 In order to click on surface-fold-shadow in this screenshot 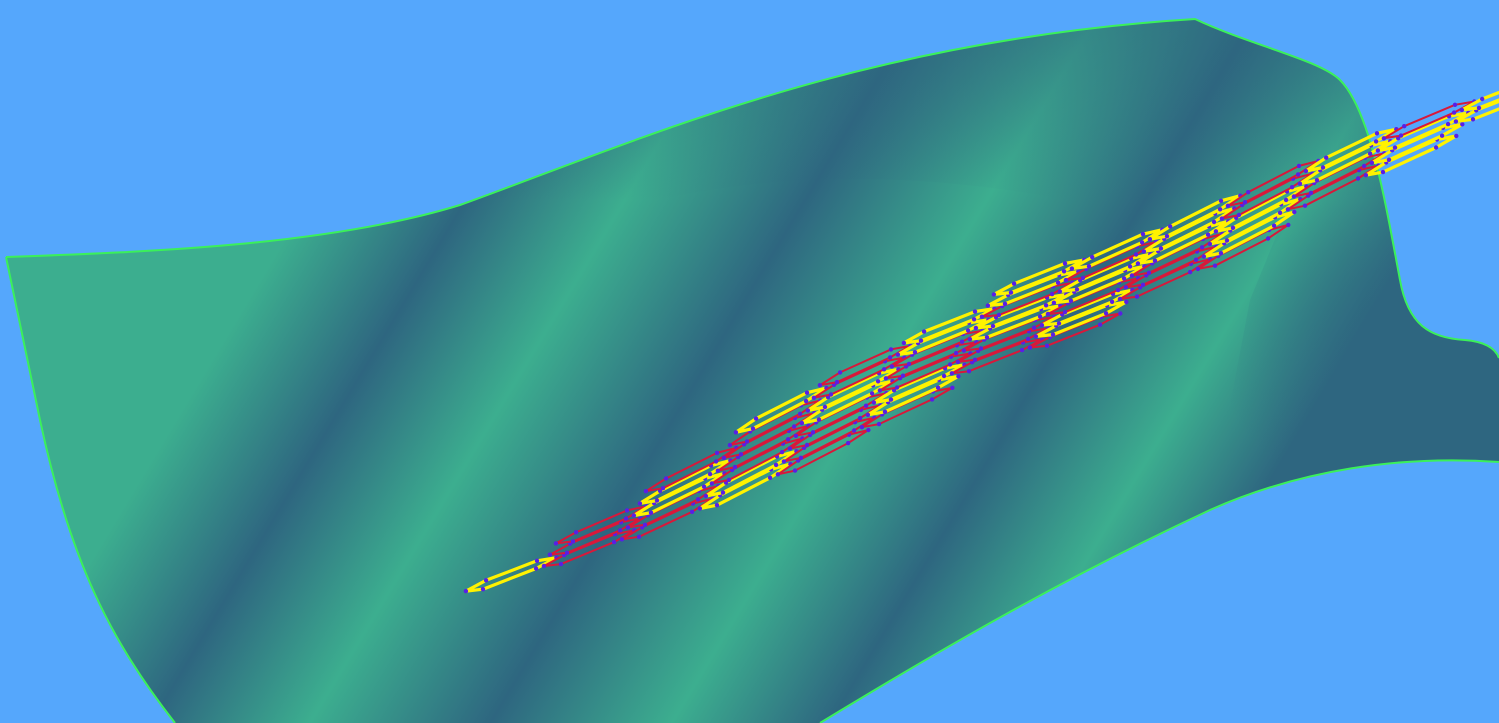, I will do `click(1354, 295)`.